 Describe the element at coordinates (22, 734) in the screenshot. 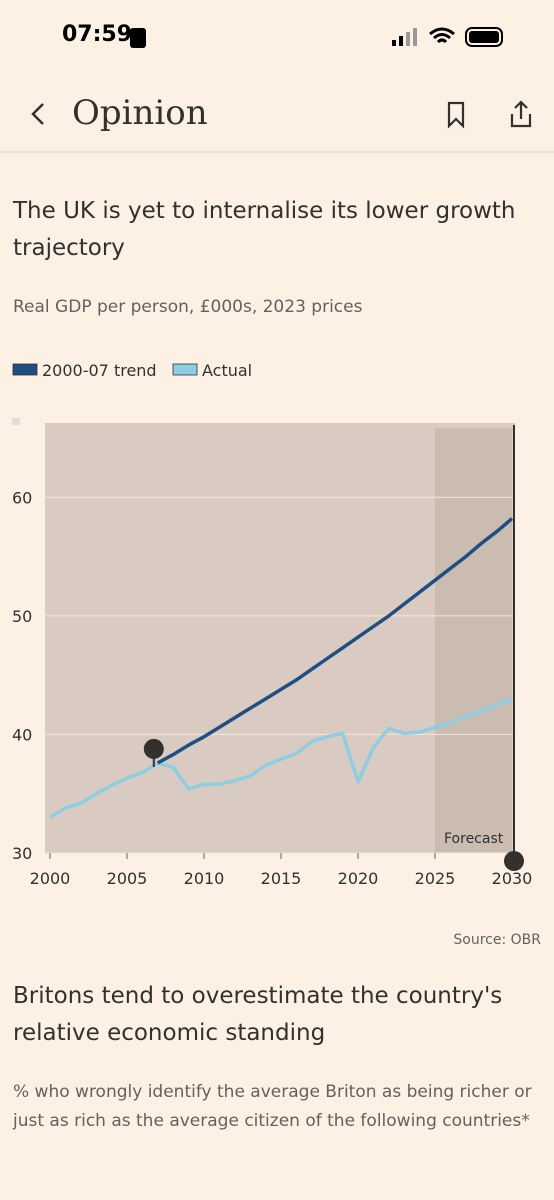

I see `y-tick-label: 40` at that location.